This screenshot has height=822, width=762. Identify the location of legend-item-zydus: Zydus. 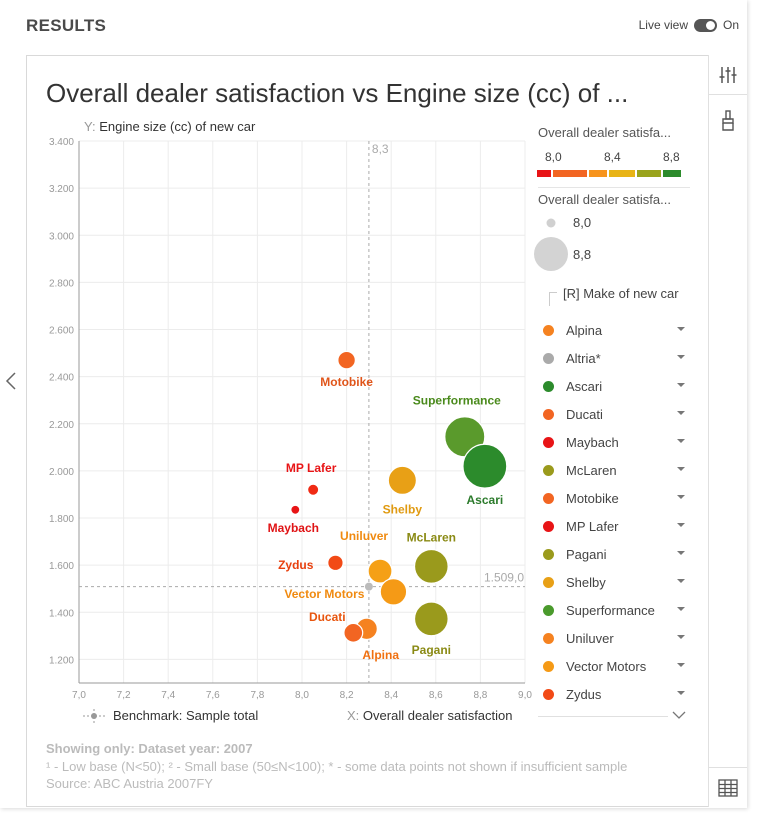
(615, 694).